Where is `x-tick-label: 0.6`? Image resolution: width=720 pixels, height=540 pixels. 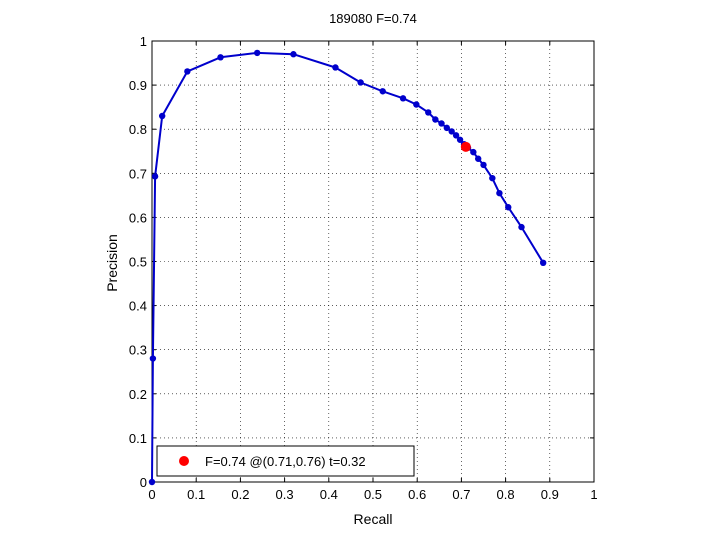 x-tick-label: 0.6 is located at coordinates (417, 494).